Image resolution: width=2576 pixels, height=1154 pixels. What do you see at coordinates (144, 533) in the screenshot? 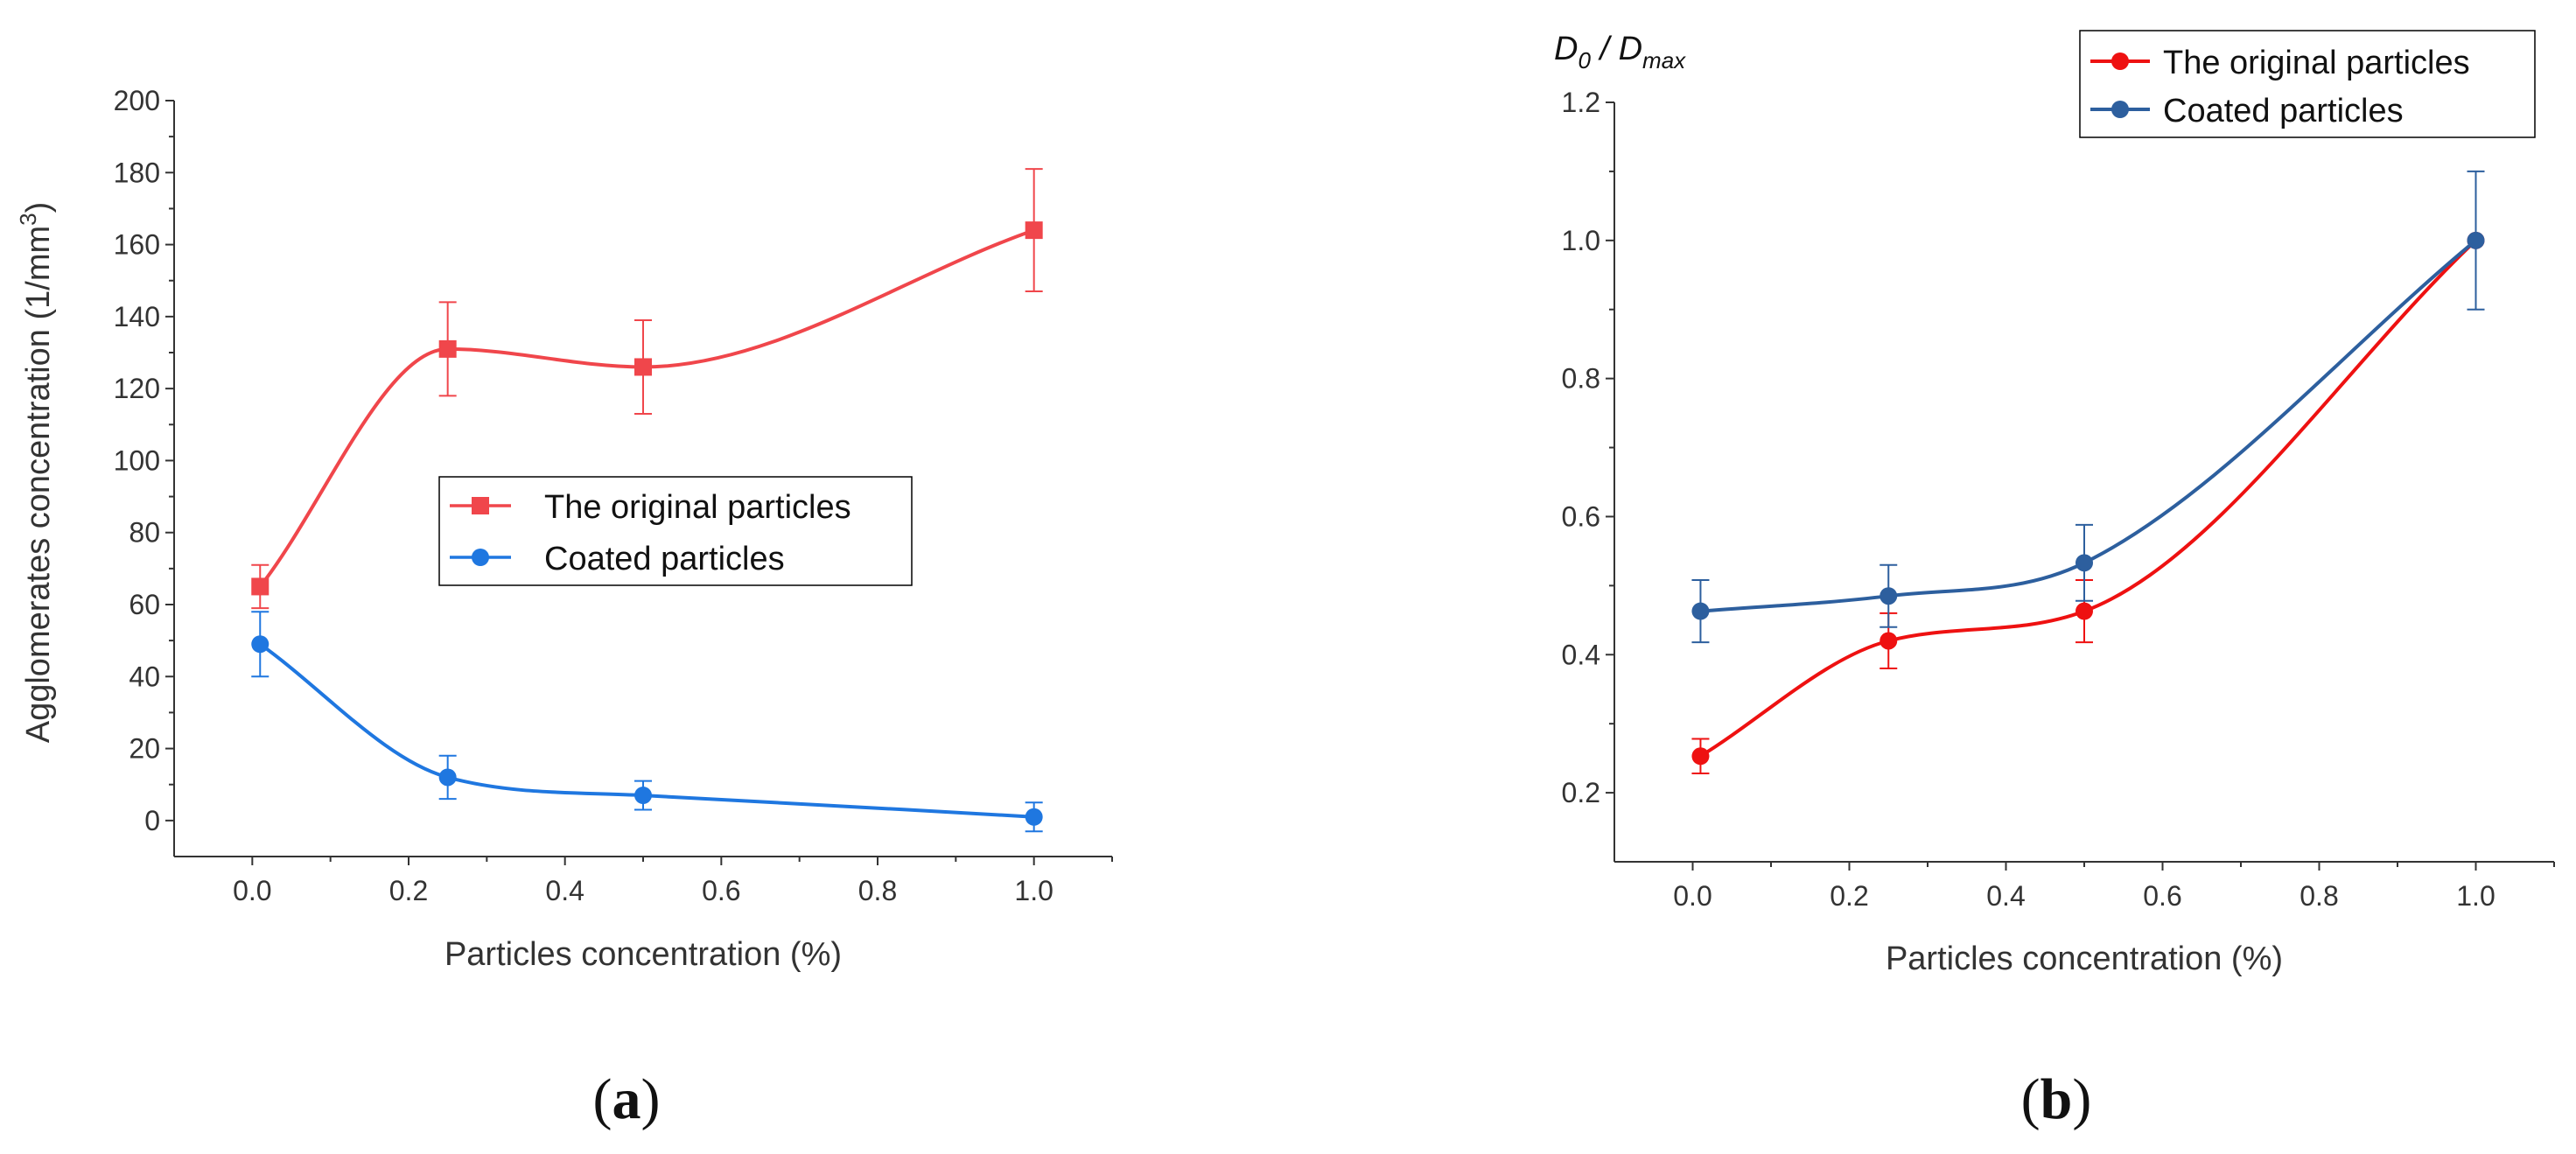
I see `y-tick-label: 80` at bounding box center [144, 533].